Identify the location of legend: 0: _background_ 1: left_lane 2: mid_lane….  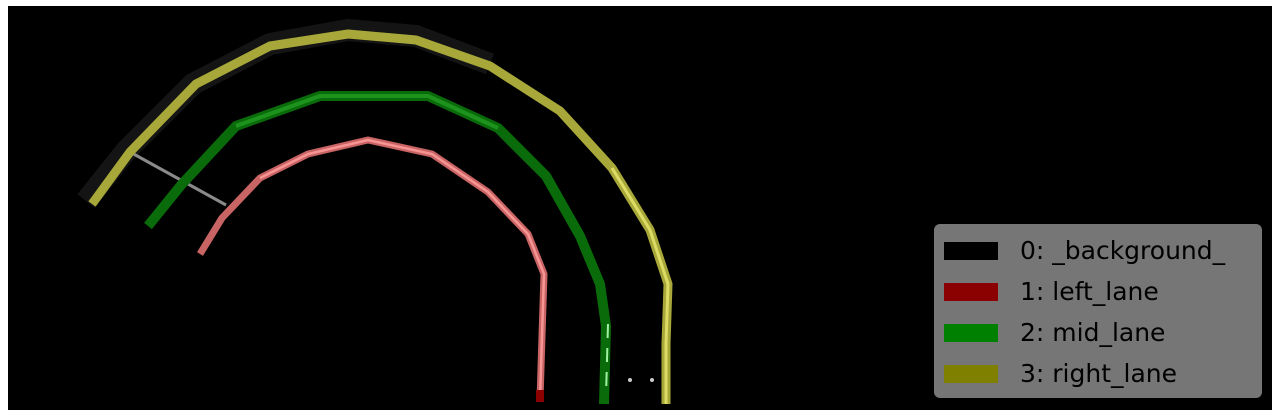
(1098, 311).